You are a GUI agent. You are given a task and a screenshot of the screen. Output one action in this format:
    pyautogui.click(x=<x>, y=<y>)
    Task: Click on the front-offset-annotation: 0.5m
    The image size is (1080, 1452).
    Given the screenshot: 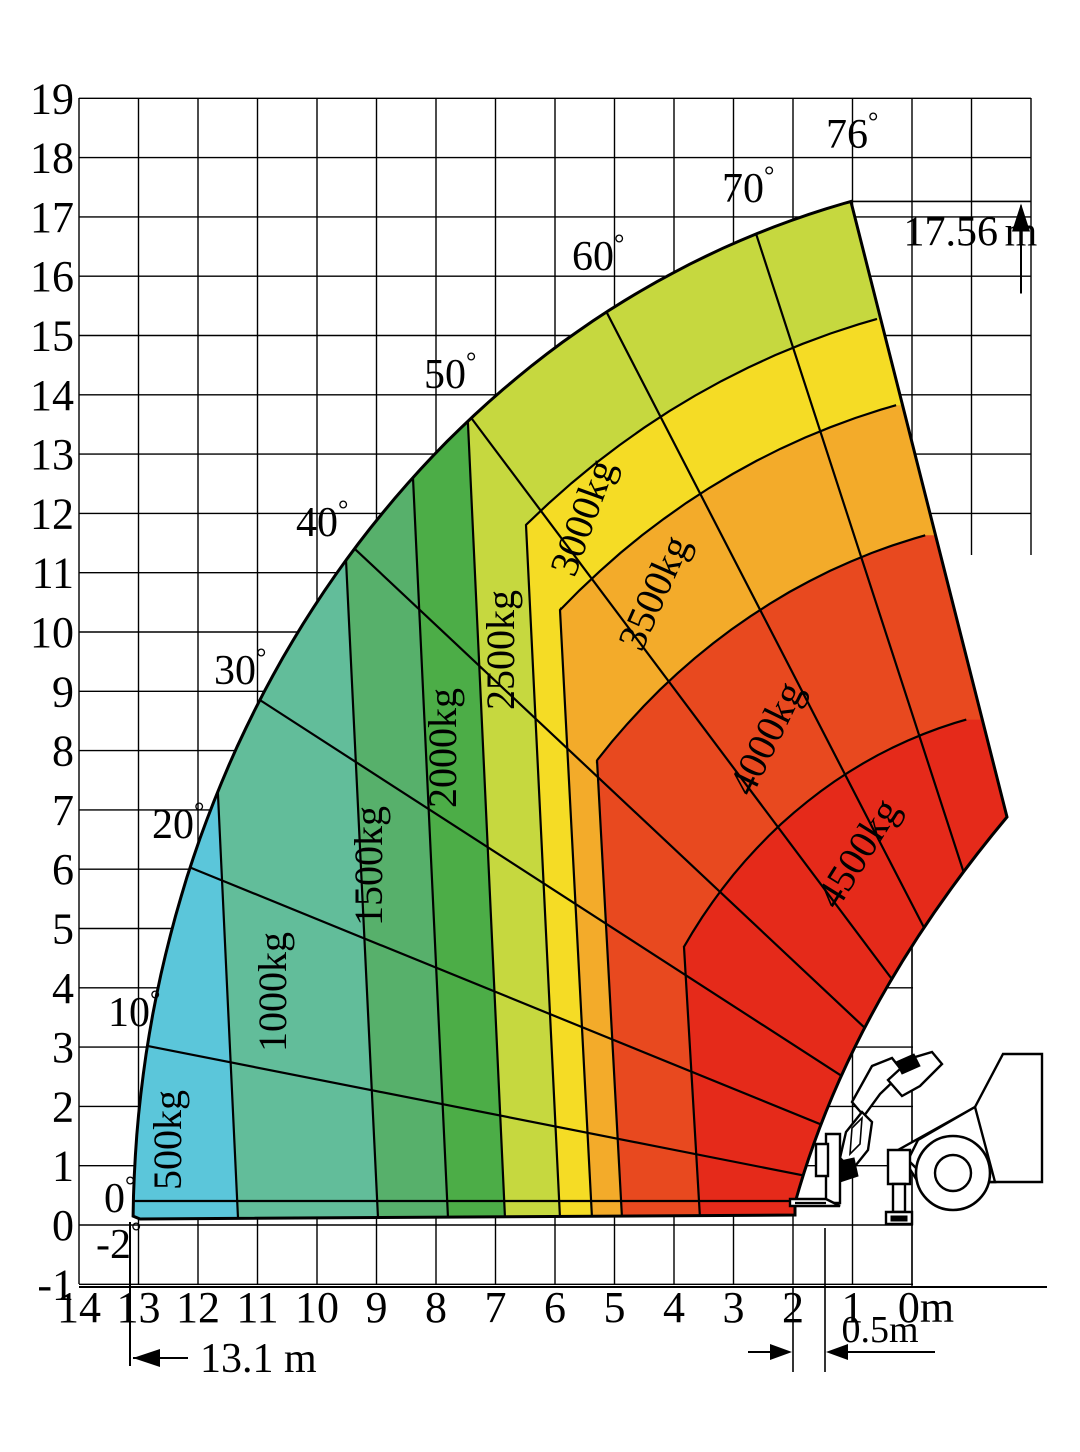 What is the action you would take?
    pyautogui.click(x=841, y=1300)
    